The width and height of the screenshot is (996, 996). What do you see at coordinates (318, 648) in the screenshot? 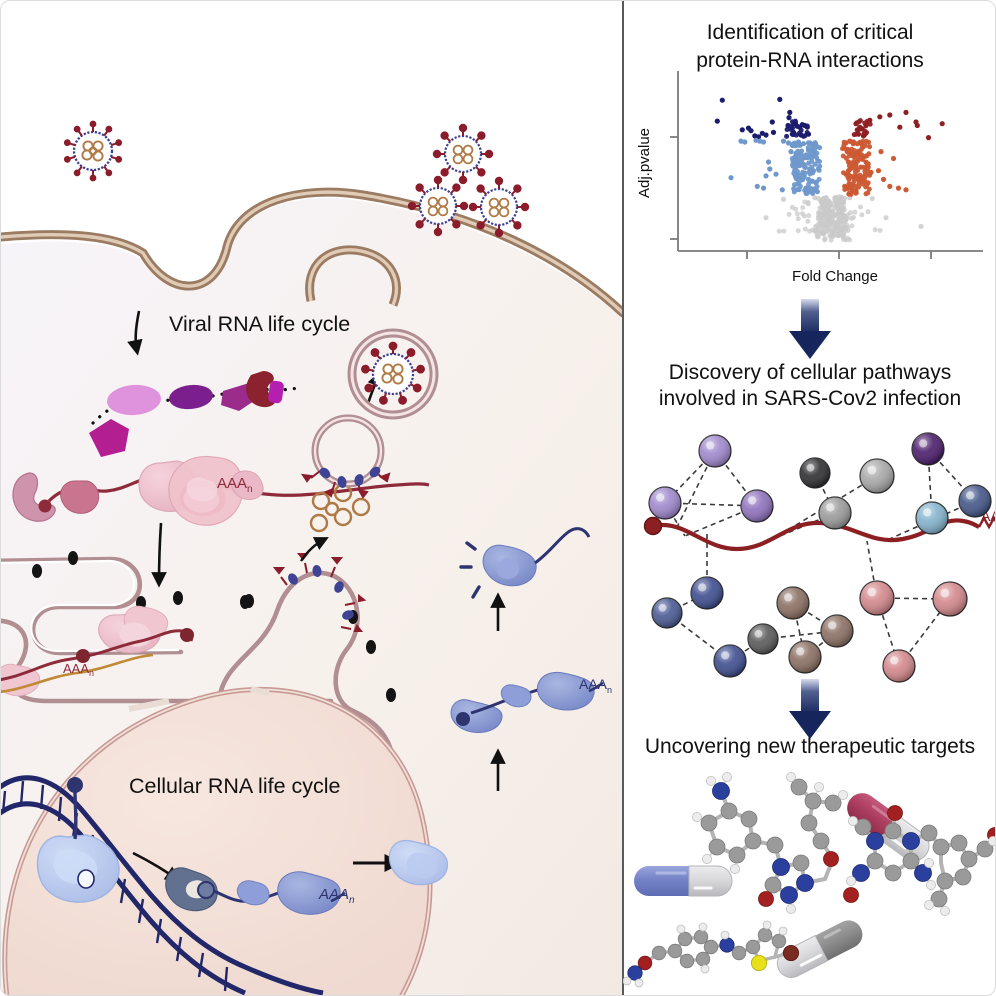
I see `er-ribosome-dots-right` at bounding box center [318, 648].